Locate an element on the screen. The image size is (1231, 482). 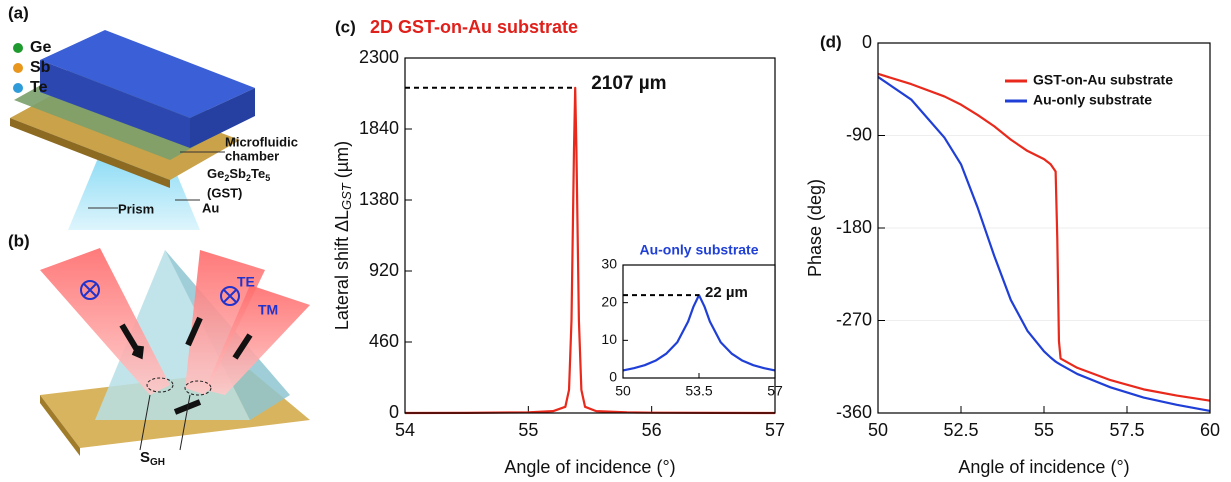
x-tick-label: 57.5 is located at coordinates (1126, 430).